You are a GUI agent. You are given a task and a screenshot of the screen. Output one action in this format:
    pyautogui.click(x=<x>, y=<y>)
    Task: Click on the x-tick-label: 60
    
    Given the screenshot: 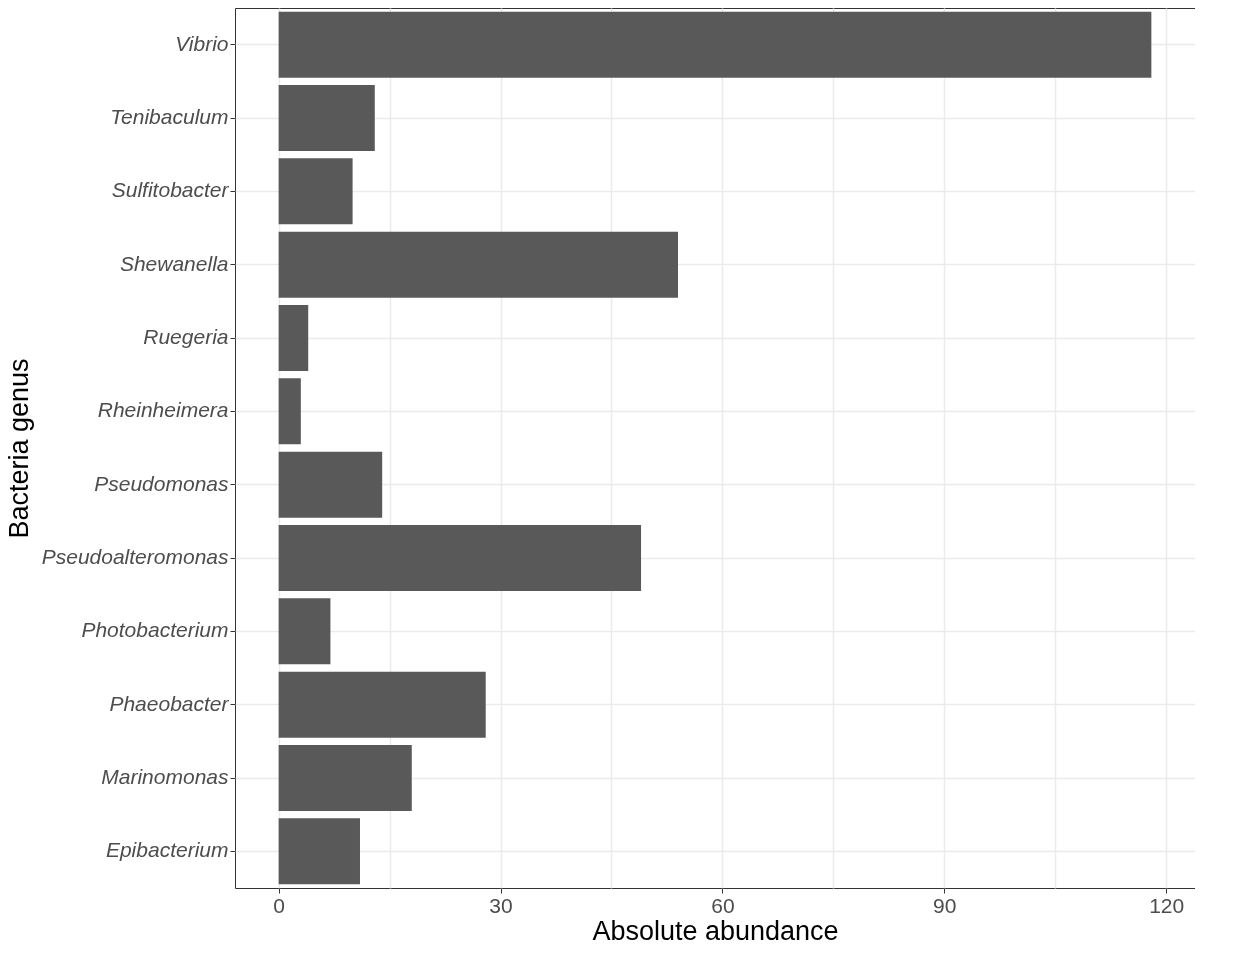 What is the action you would take?
    pyautogui.click(x=723, y=905)
    